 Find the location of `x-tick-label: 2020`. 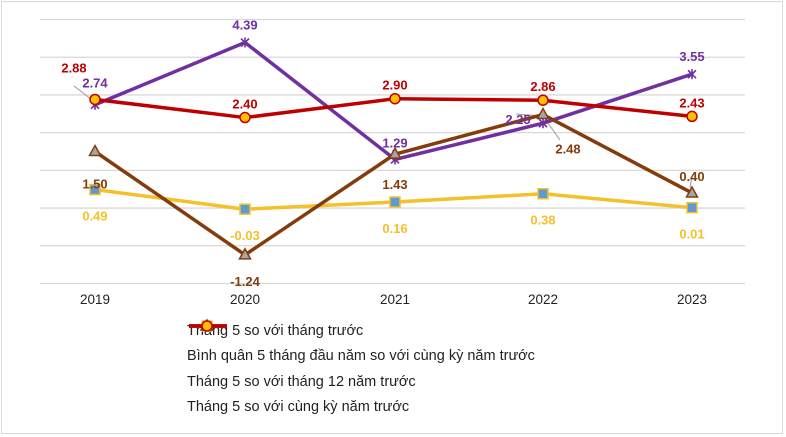

x-tick-label: 2020 is located at coordinates (245, 299).